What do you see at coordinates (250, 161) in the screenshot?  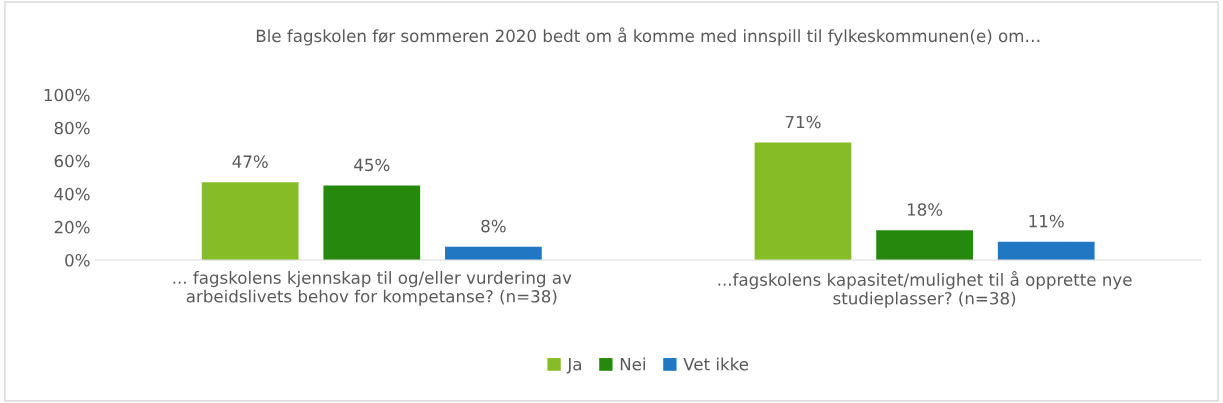 I see `data-label: 47%` at bounding box center [250, 161].